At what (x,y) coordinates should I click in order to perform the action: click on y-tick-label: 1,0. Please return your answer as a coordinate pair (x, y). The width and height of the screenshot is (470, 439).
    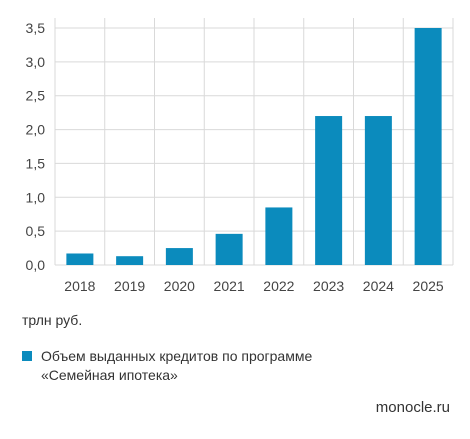
    Looking at the image, I should click on (36, 197).